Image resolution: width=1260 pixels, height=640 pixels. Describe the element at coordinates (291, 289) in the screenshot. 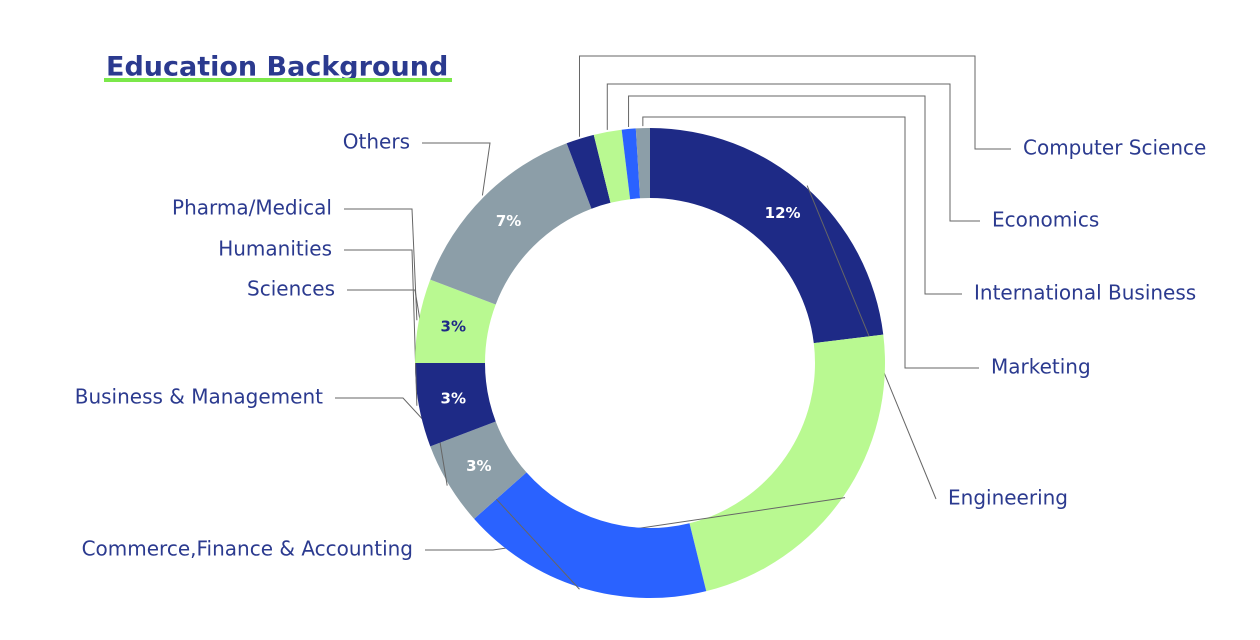

I see `slice-label: Sciences` at that location.